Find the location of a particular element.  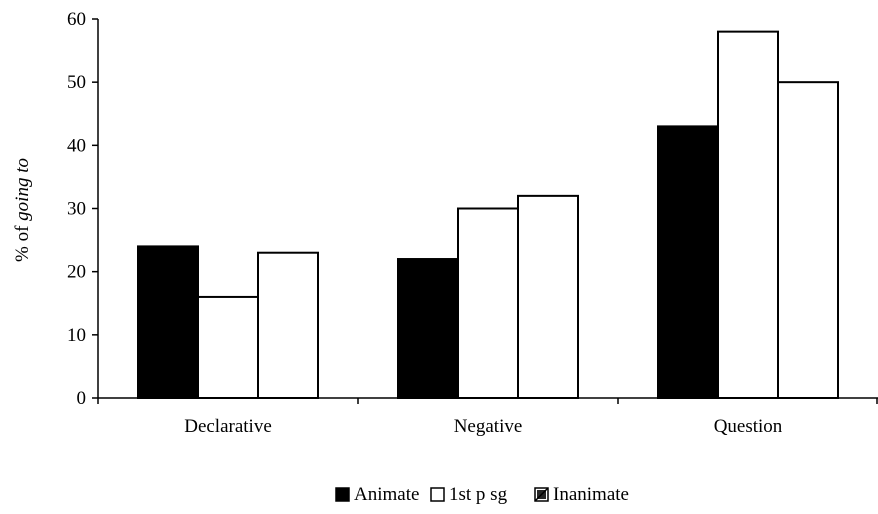

y-axis-ticks: 0 10 20 30 40 50 60 is located at coordinates (82, 209).